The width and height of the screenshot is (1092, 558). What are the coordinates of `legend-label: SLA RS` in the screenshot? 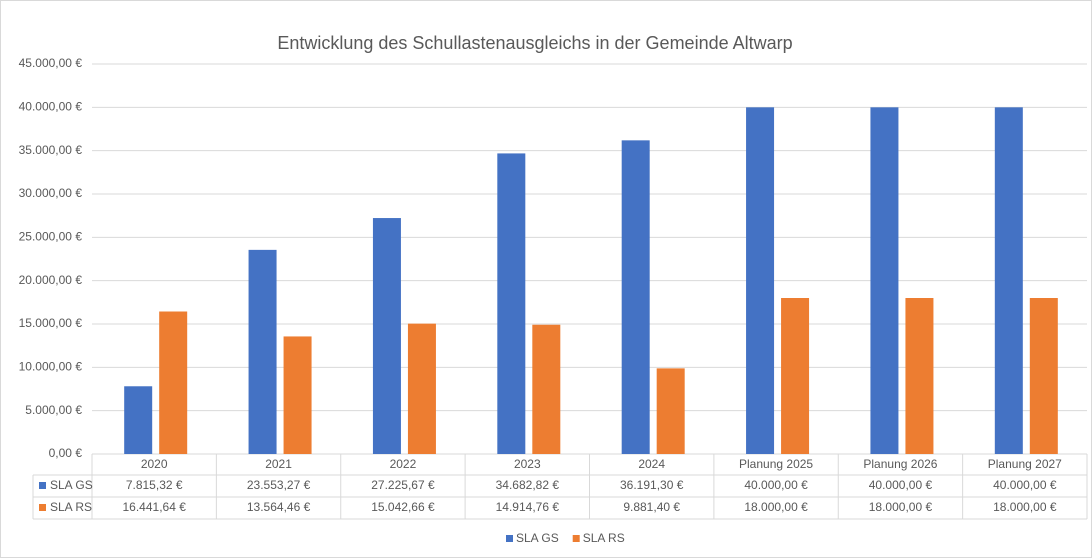 It's located at (604, 538).